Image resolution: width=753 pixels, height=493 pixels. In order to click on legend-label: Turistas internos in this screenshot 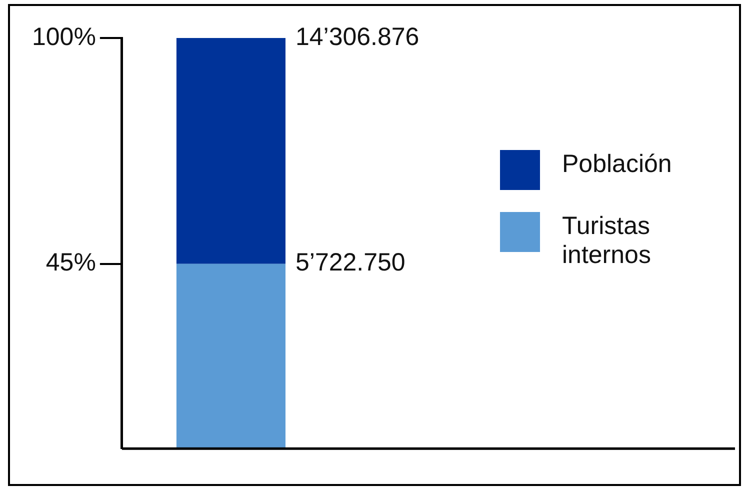, I will do `click(607, 241)`.